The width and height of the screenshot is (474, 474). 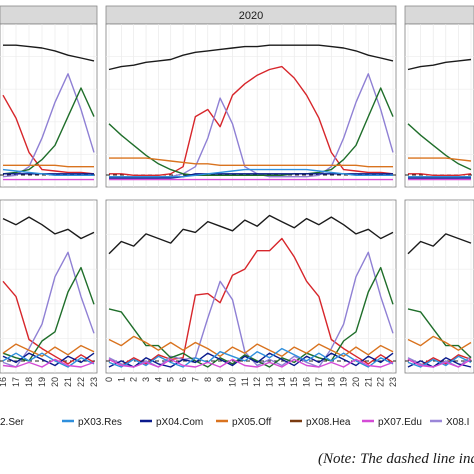 I want to click on x-ticks-left: 16 17 18 19 20 21 22 23, so click(x=49, y=382).